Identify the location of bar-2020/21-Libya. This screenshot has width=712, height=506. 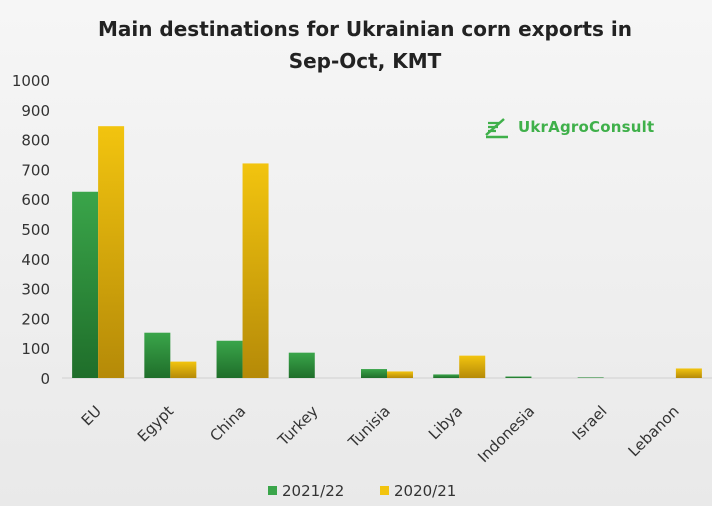
(472, 366).